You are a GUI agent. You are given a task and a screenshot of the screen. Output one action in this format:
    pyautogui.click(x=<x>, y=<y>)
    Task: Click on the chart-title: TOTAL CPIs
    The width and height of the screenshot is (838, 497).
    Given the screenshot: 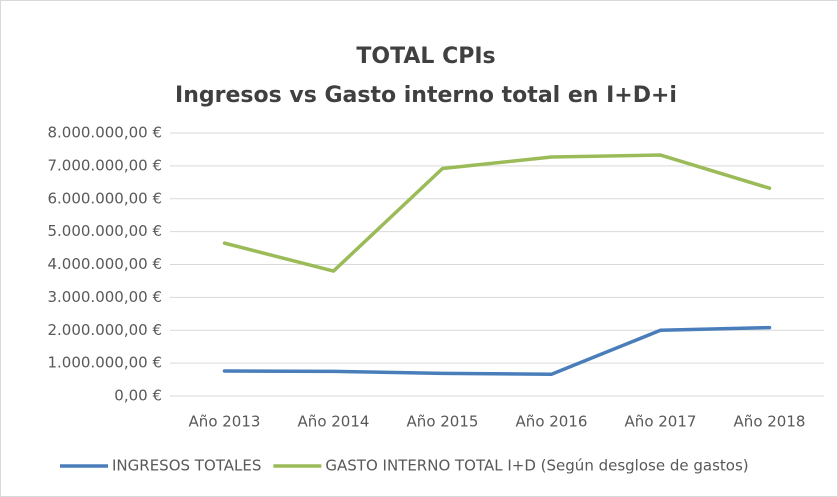 What is the action you would take?
    pyautogui.click(x=425, y=56)
    